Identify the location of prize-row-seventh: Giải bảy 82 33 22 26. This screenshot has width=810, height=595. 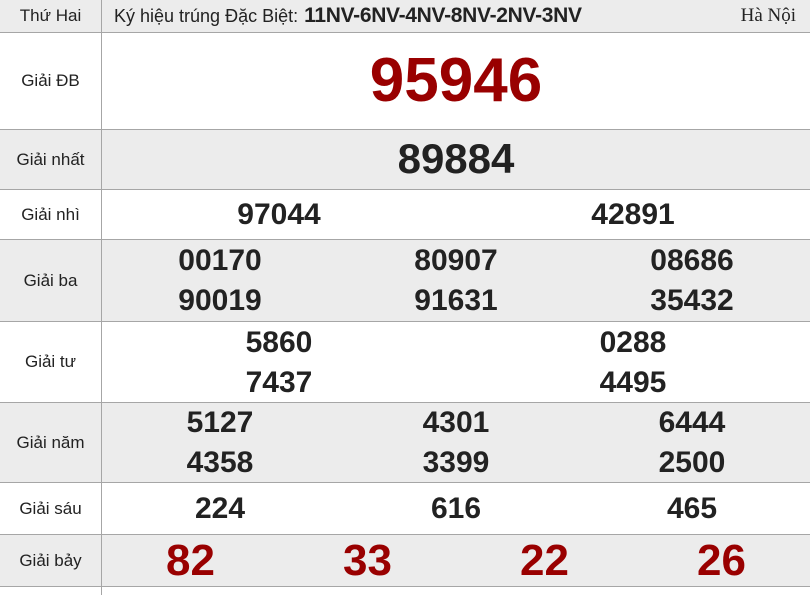
(405, 561).